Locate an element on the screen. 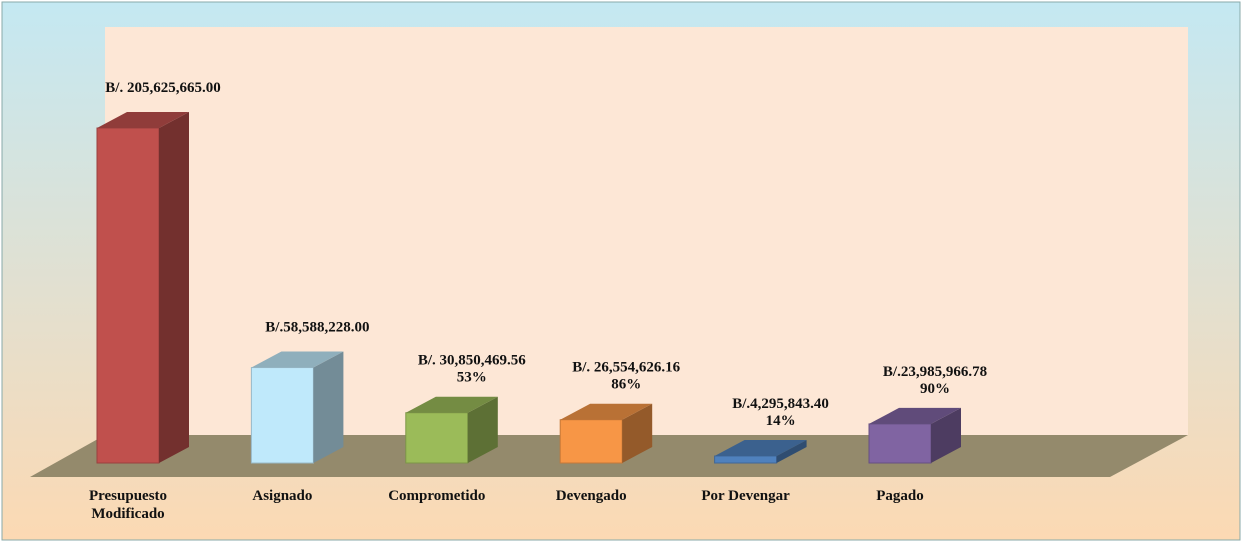 The height and width of the screenshot is (549, 1243). category-label: Comprometido is located at coordinates (437, 496).